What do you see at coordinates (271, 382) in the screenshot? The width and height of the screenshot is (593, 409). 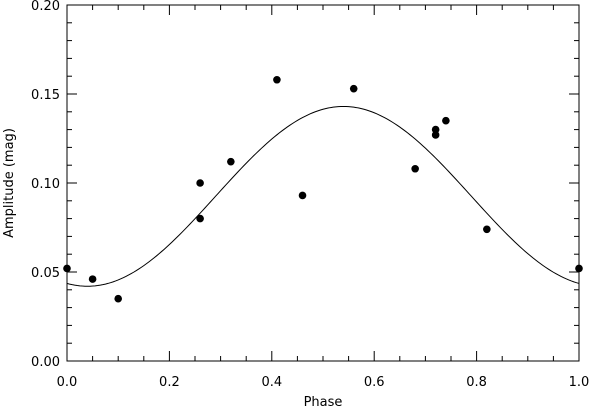 I see `x-tick-label: 0.4` at bounding box center [271, 382].